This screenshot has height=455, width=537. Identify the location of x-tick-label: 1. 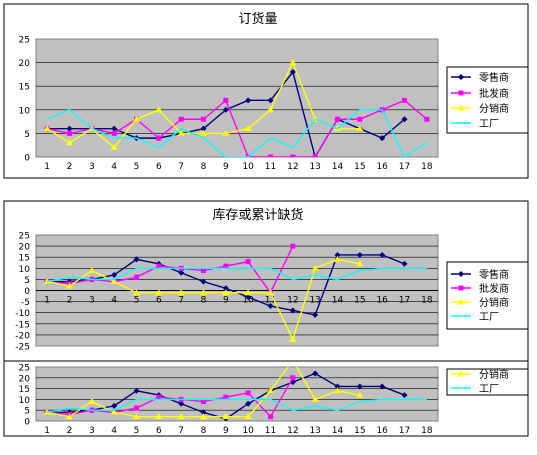
(47, 167).